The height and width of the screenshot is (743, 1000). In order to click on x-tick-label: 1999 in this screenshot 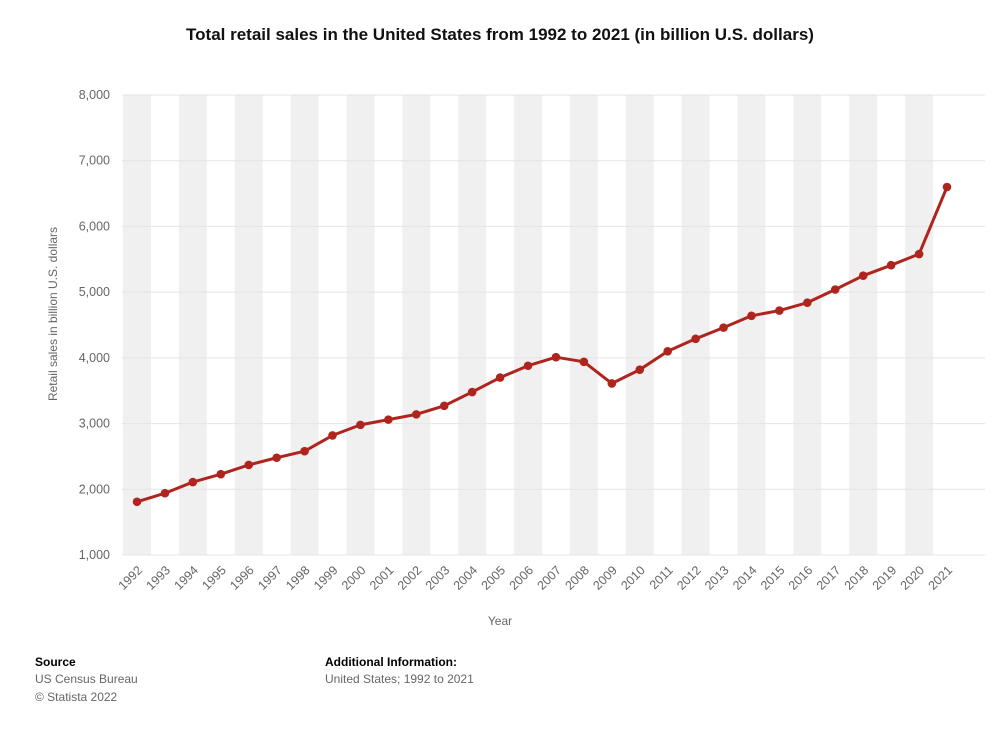, I will do `click(326, 578)`.